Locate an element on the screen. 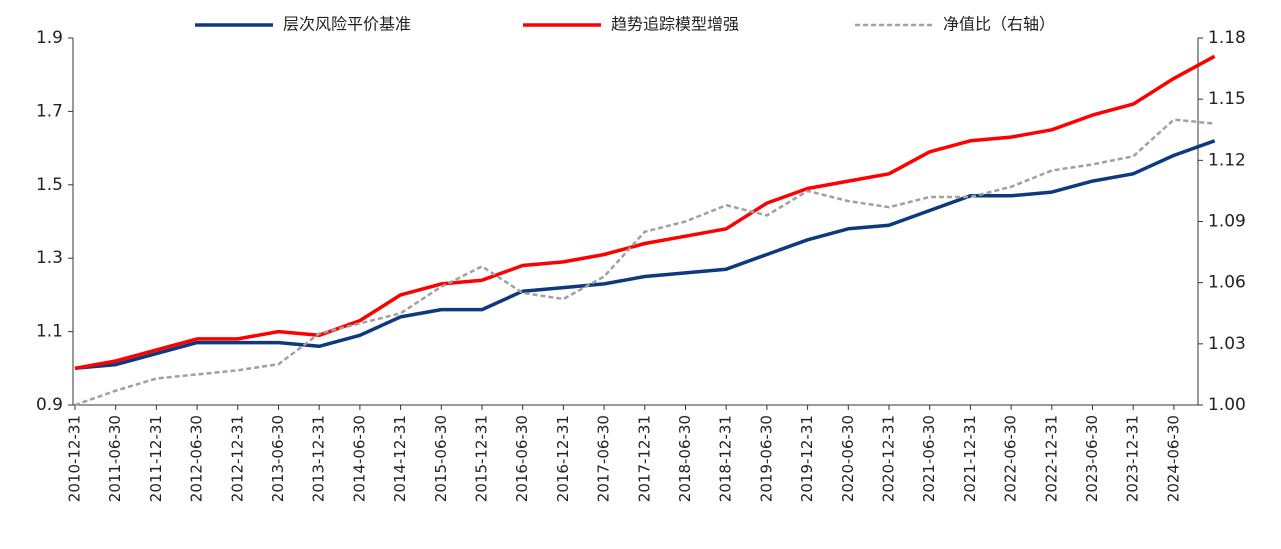 Image resolution: width=1281 pixels, height=549 pixels. x-tick-label: 2023-12-31 is located at coordinates (1133, 458).